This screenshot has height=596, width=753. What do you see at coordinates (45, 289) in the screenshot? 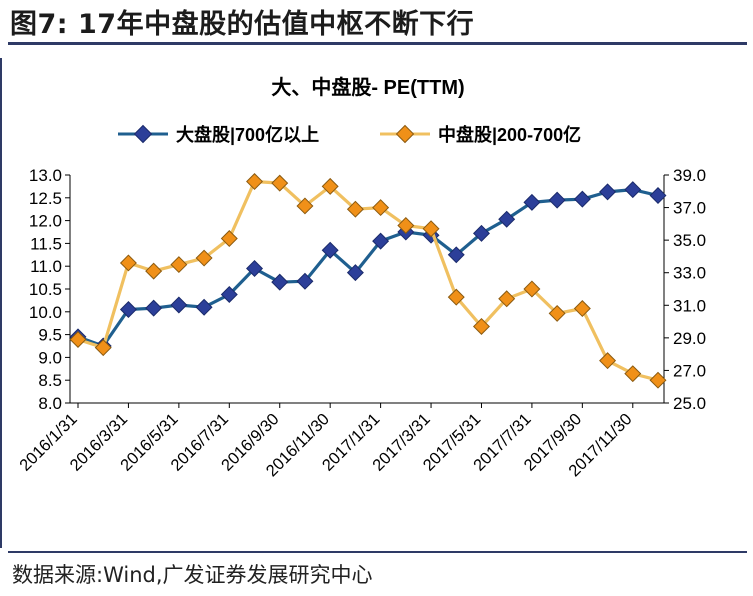
I see `y-left-tick-label: 10.5` at bounding box center [45, 289].